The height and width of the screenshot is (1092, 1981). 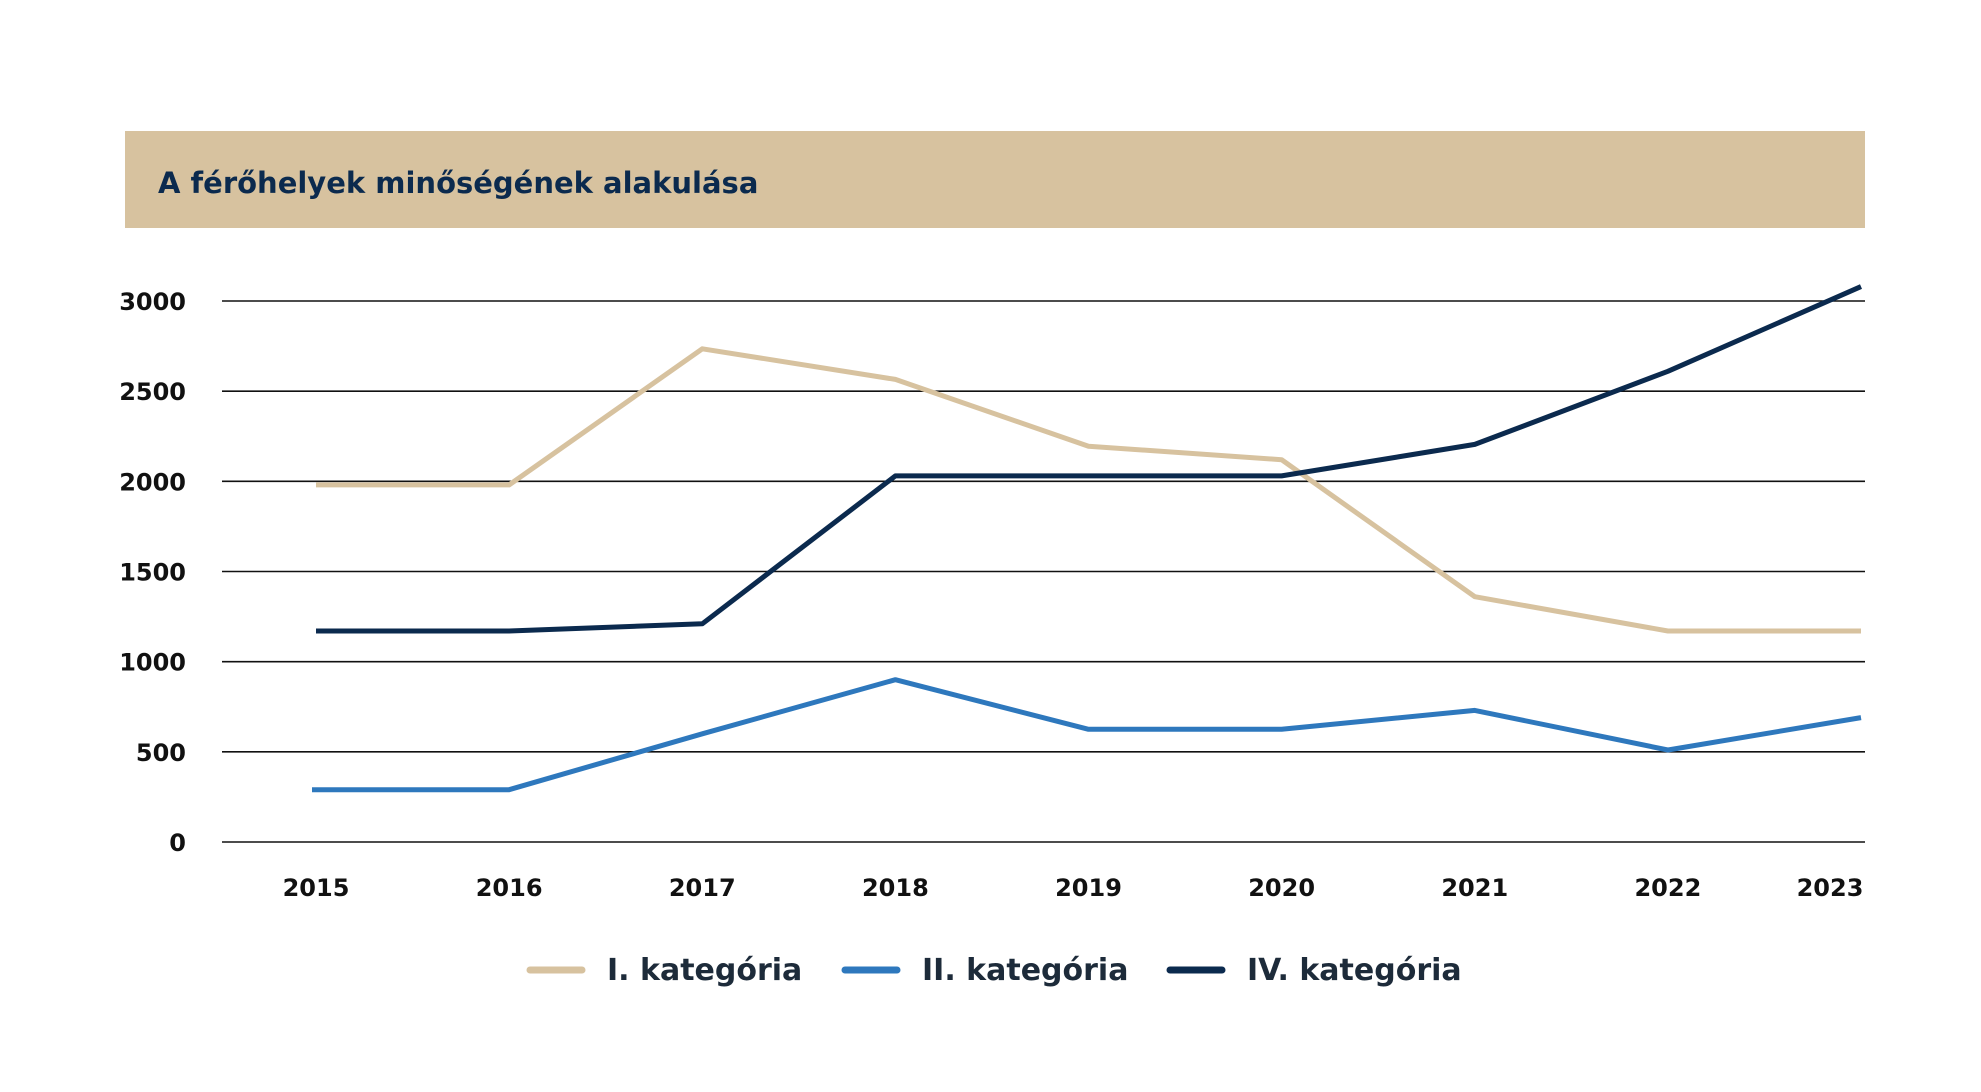 I want to click on y-axis-ticks: 0 500 1000 1500 2000 2500 3000, so click(x=152, y=572).